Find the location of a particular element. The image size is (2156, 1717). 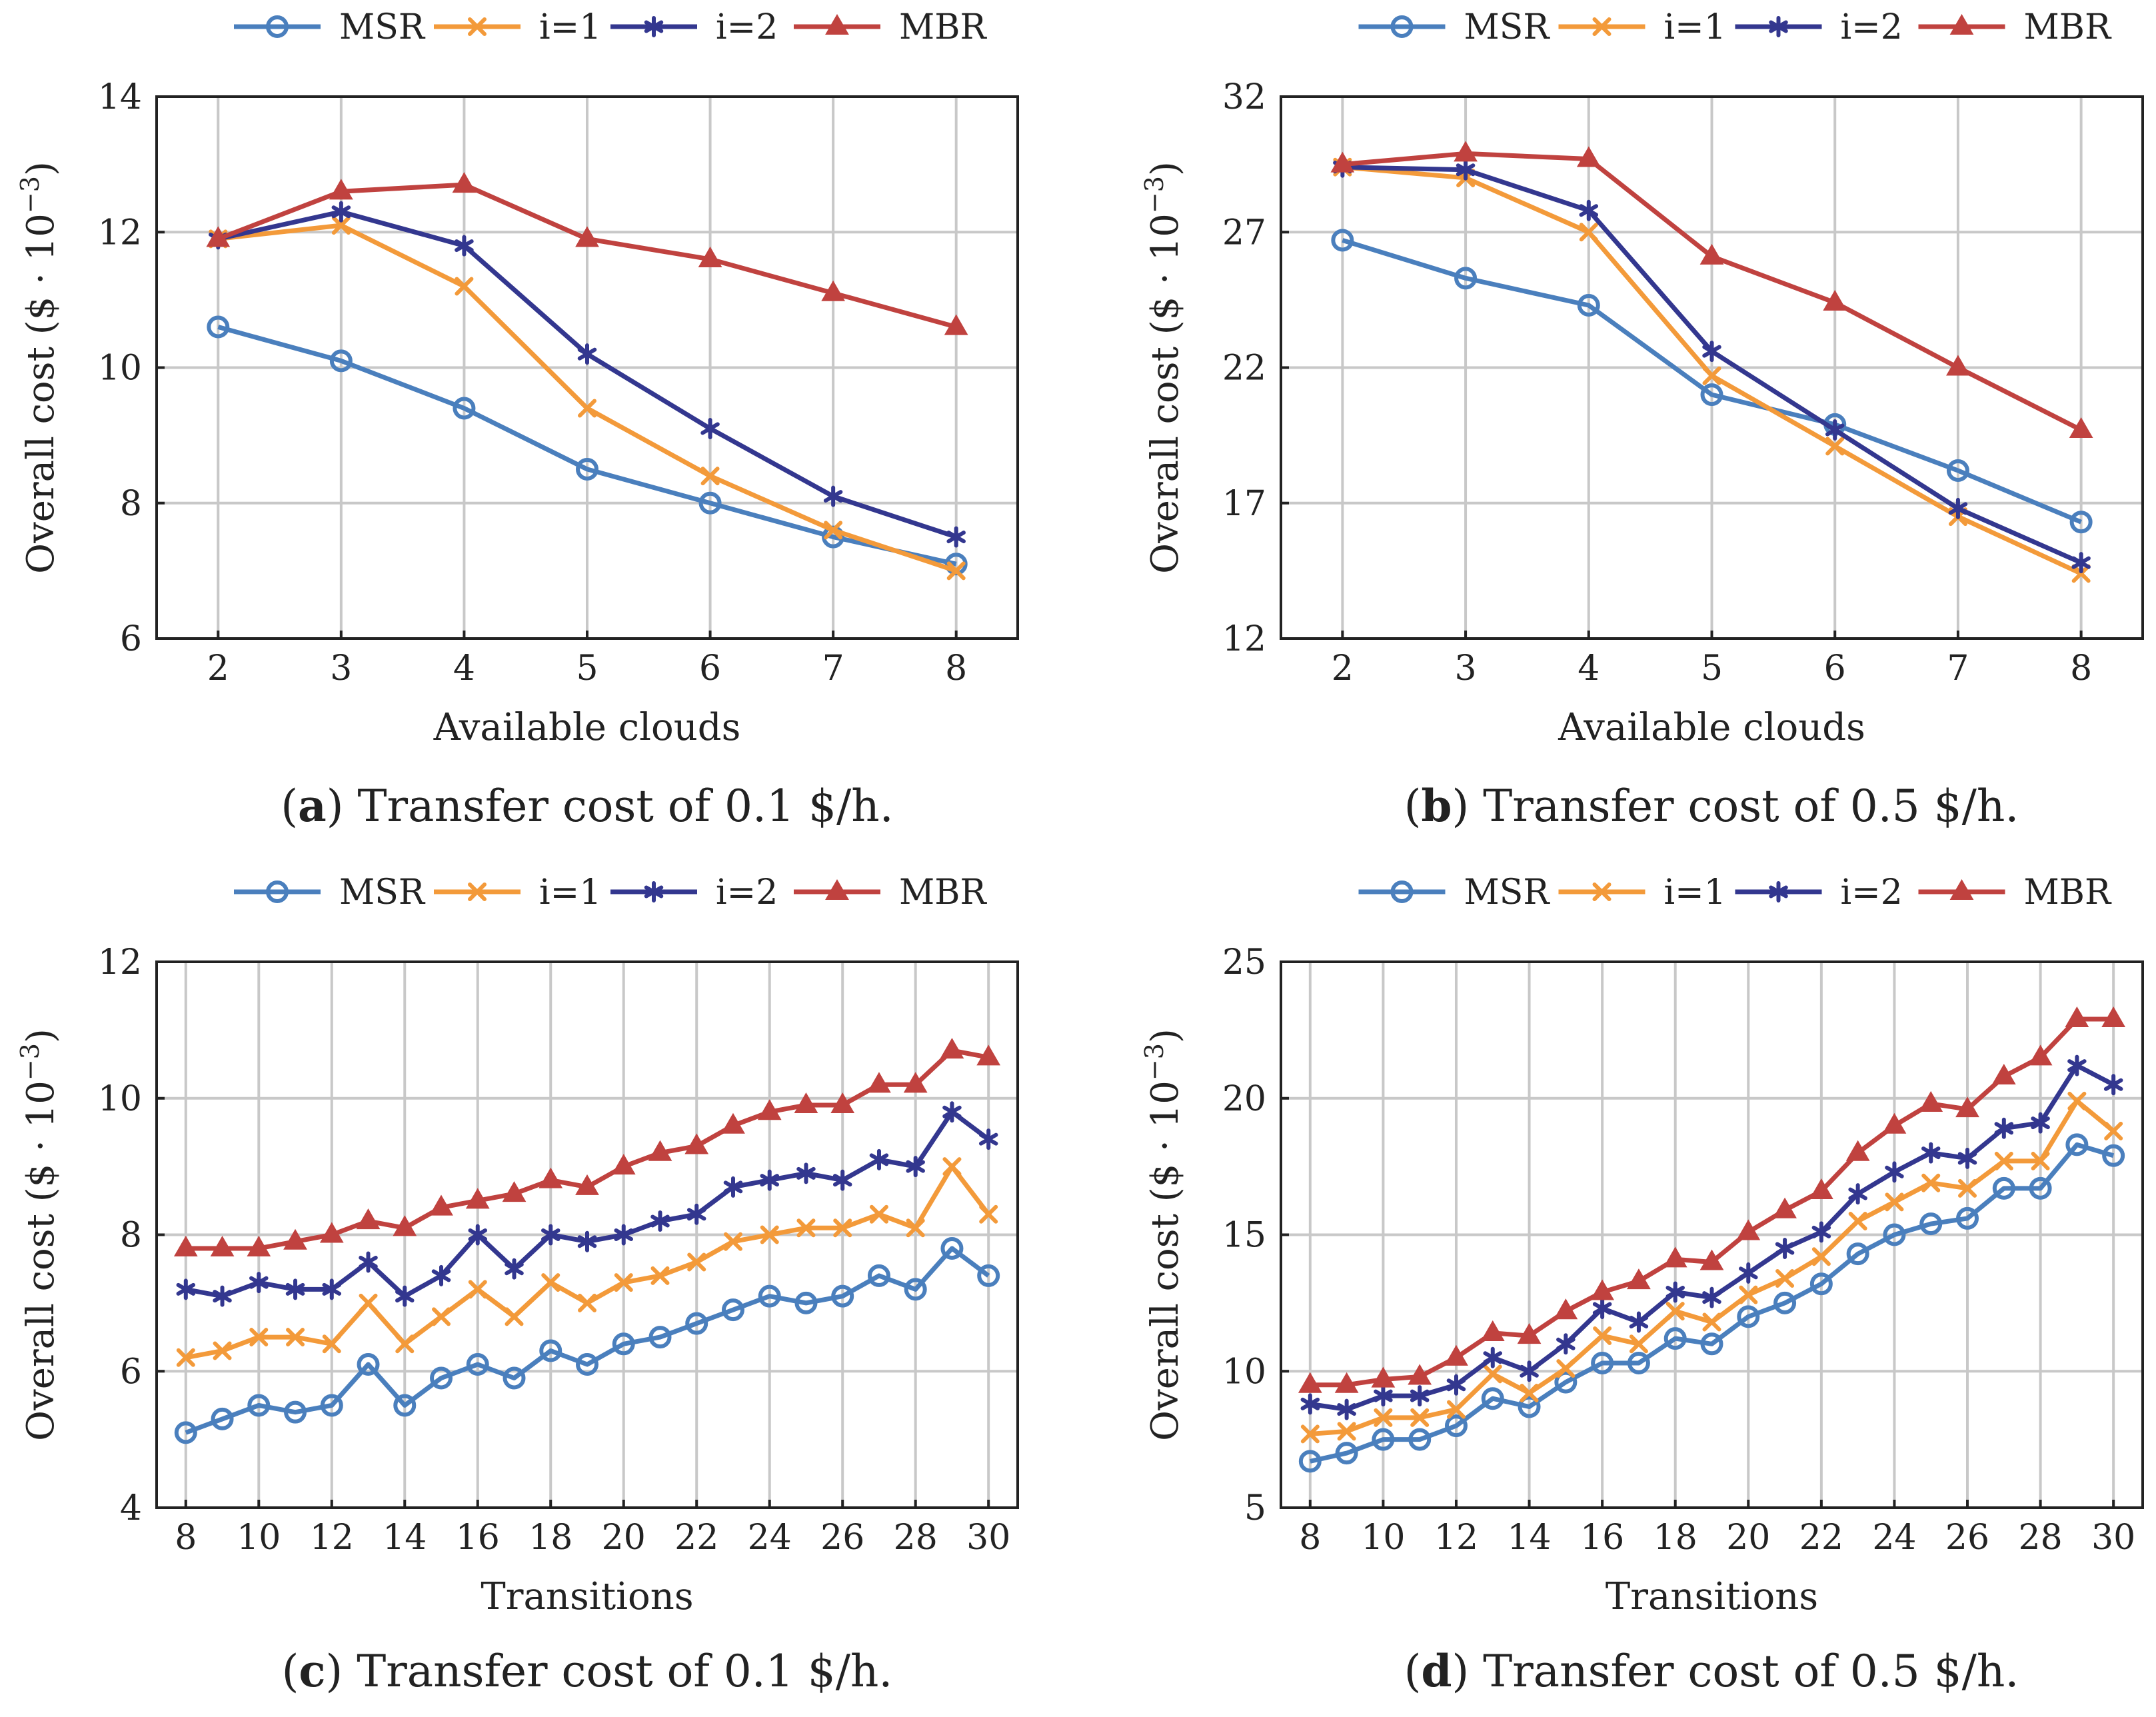

series-line is located at coordinates (1712, 1202).